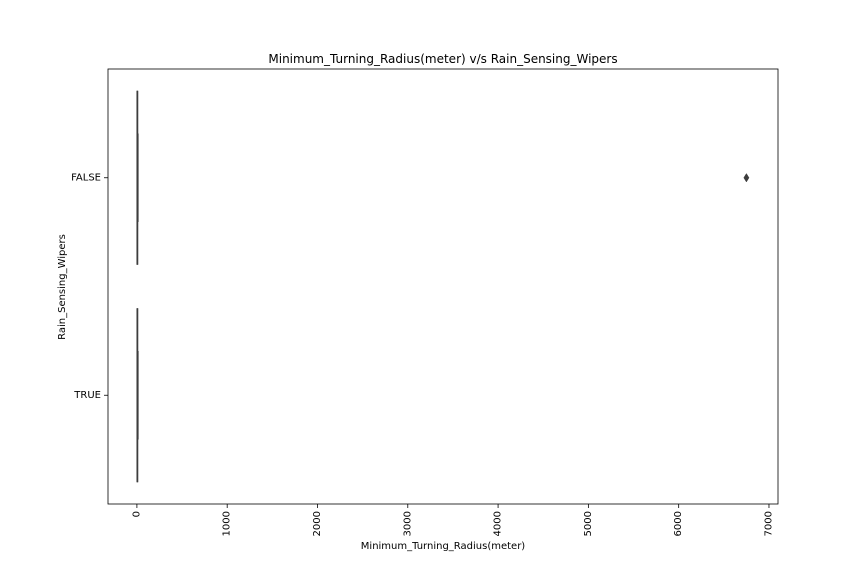  Describe the element at coordinates (86, 177) in the screenshot. I see `y-tick-label: FALSE` at that location.